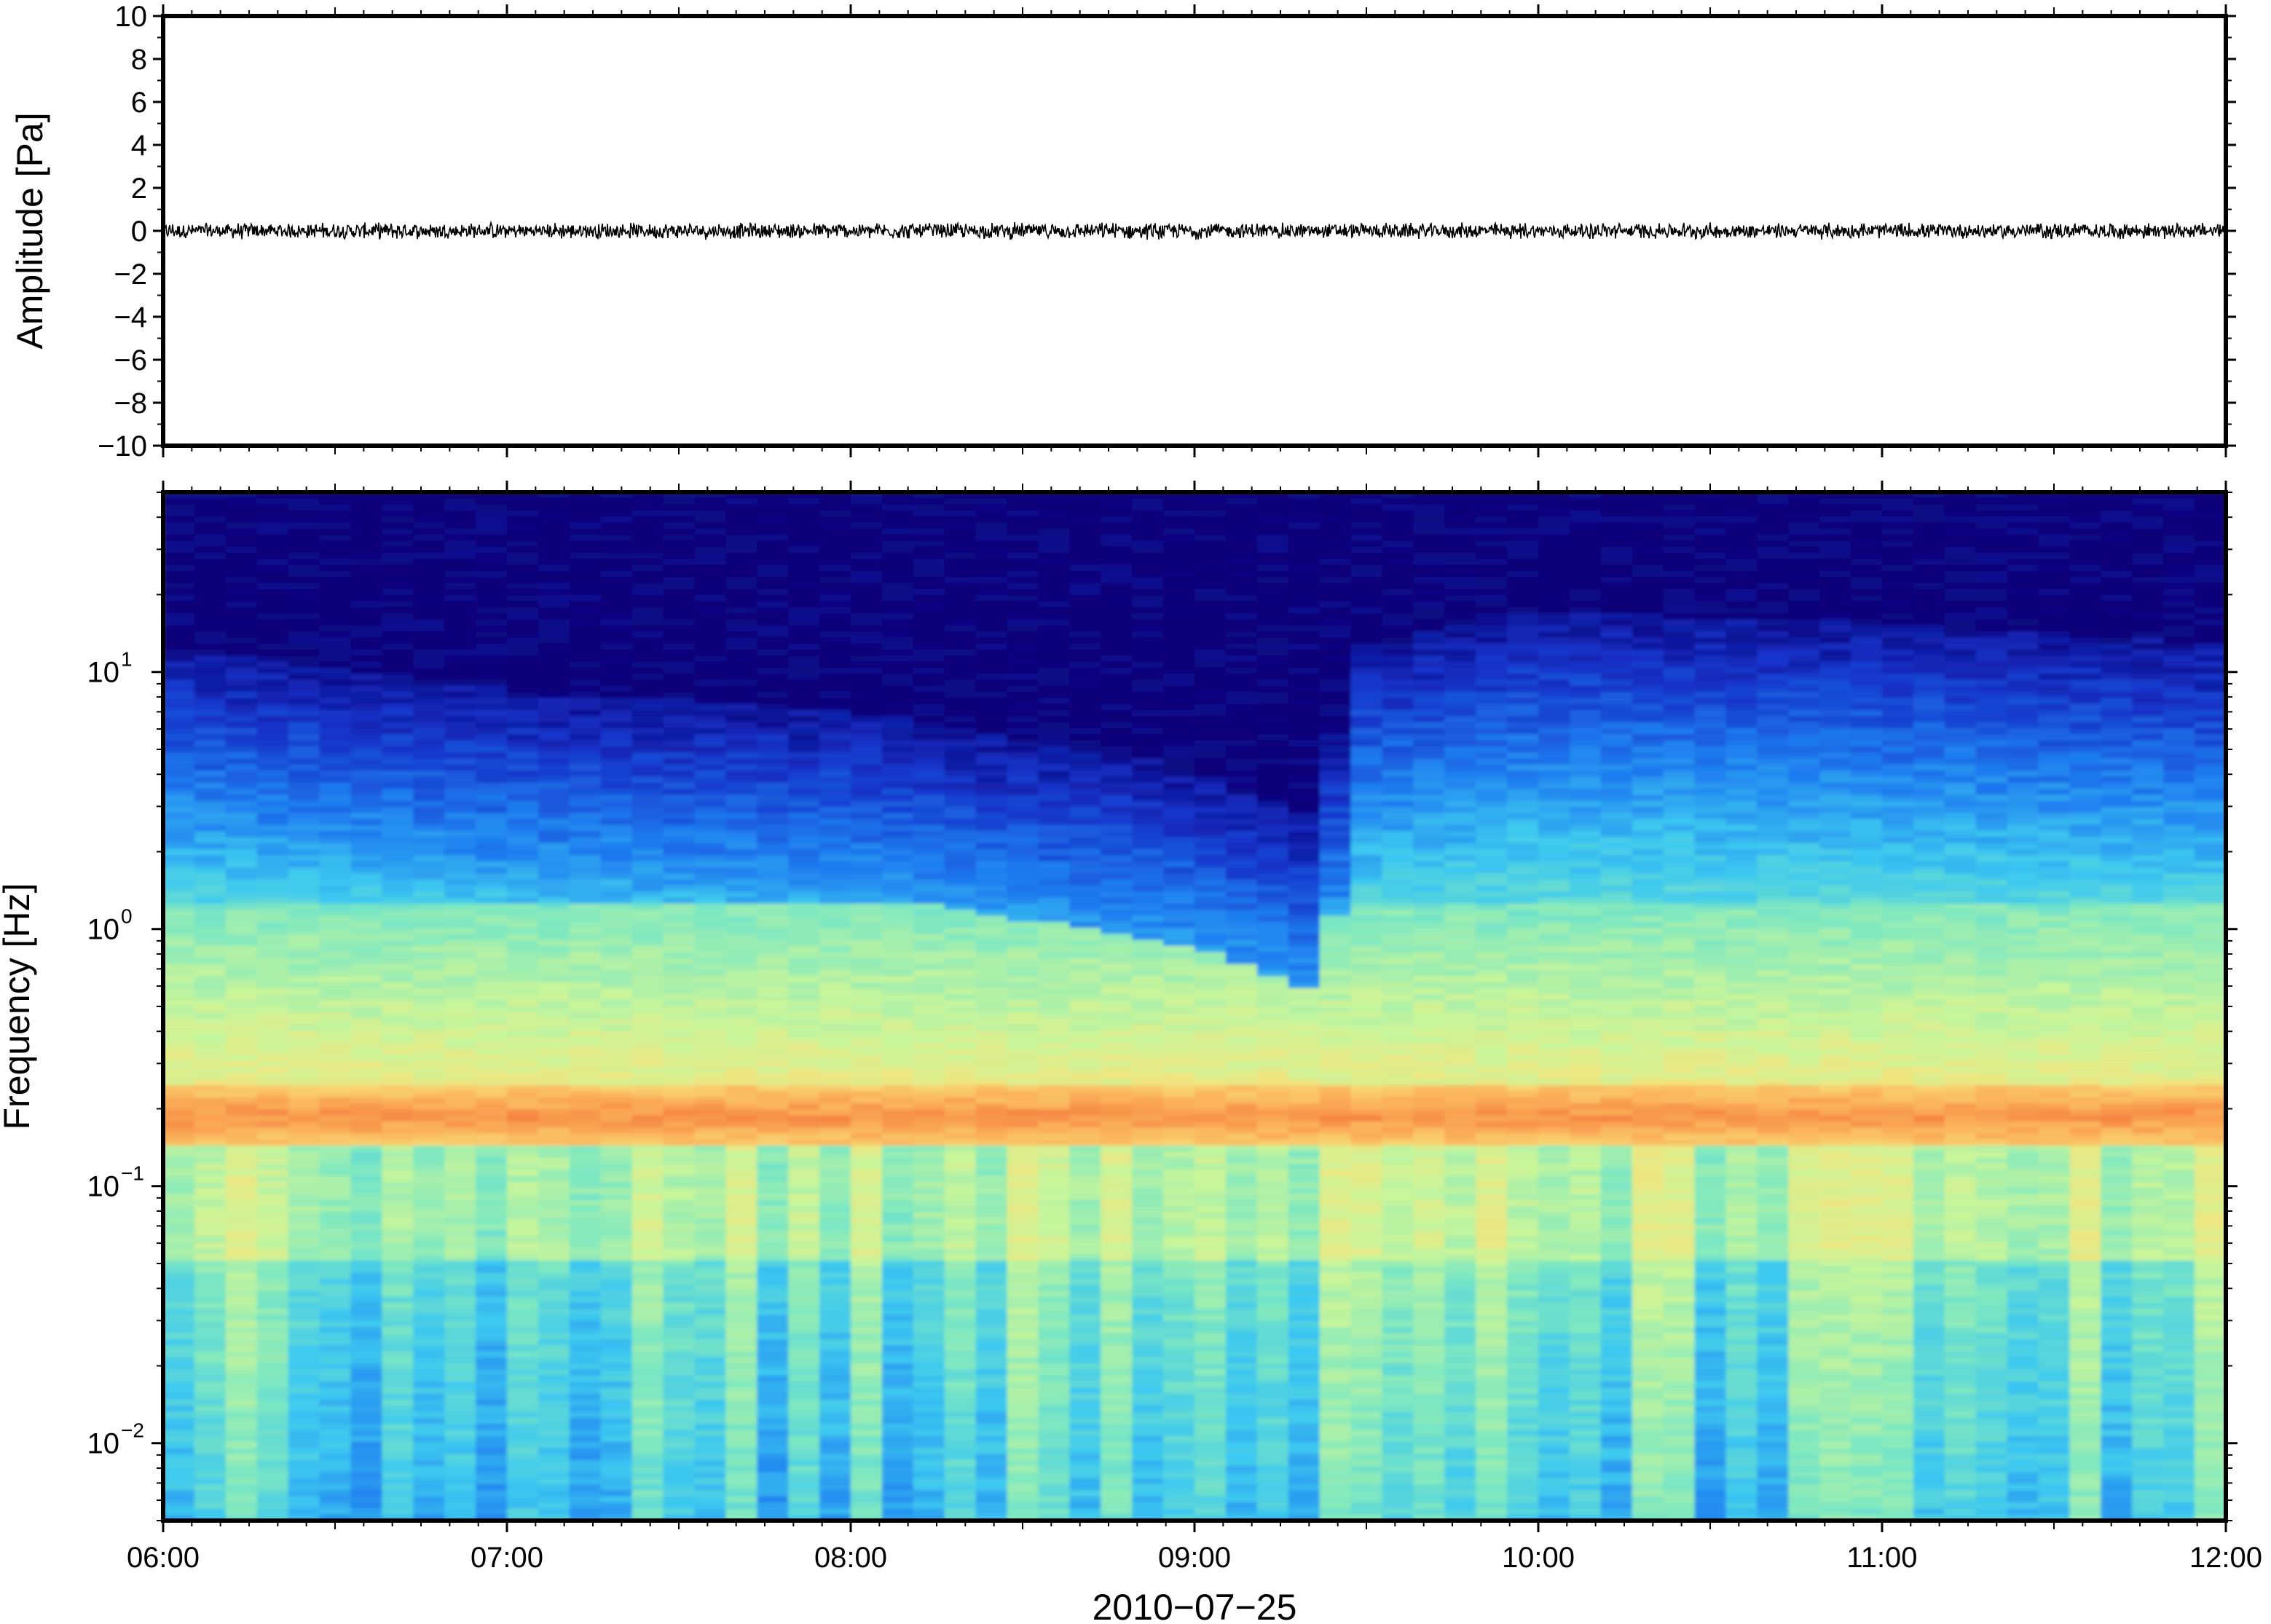 The image size is (2271, 1624). I want to click on y-tick-label: −10, so click(122, 446).